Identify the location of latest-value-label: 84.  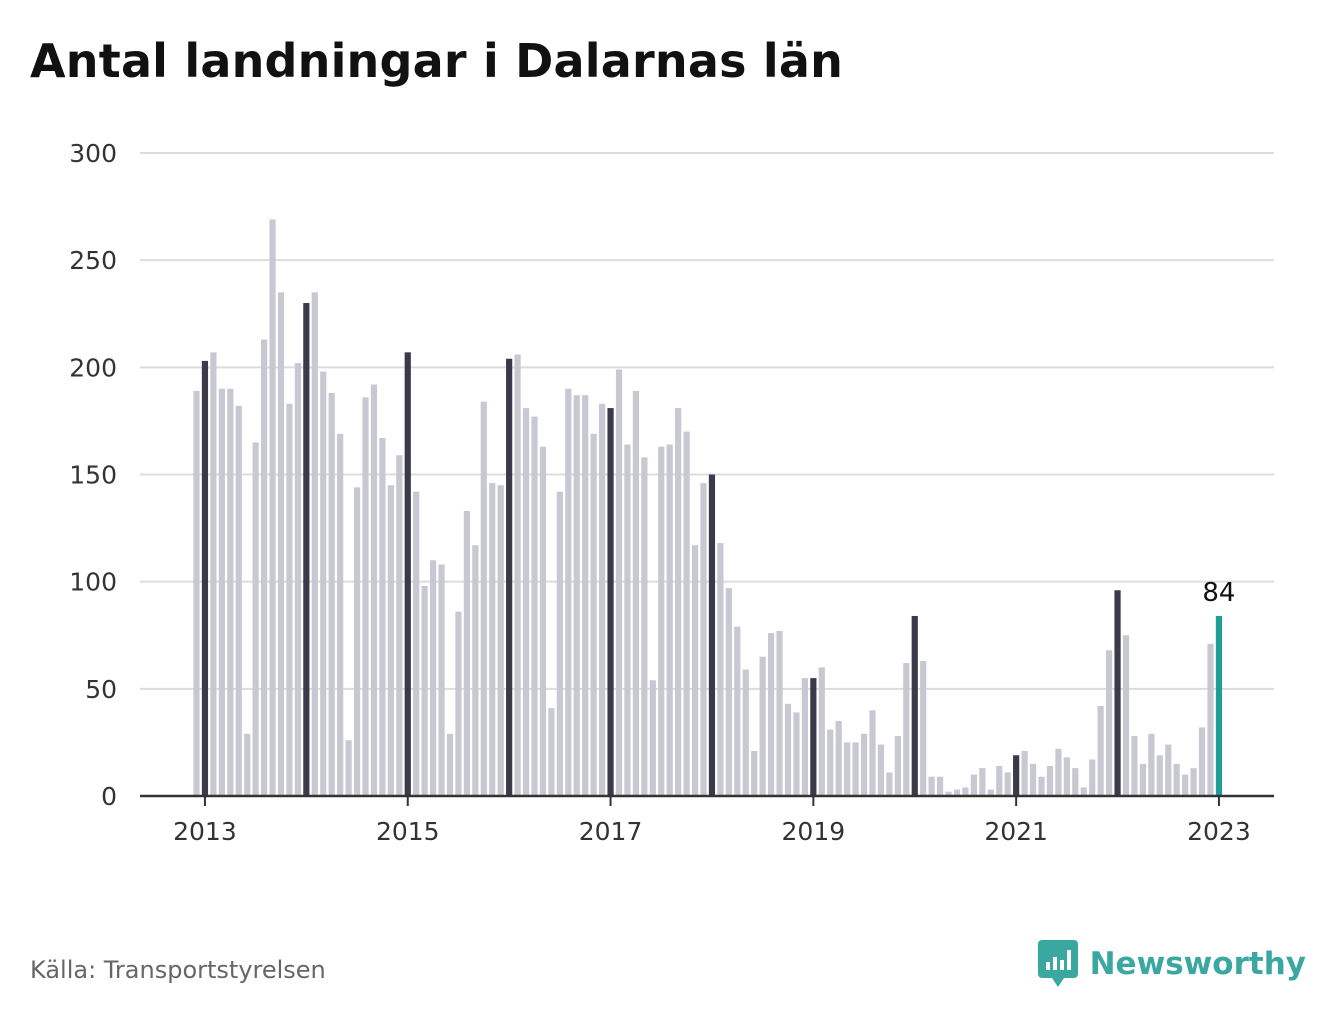
(1218, 593).